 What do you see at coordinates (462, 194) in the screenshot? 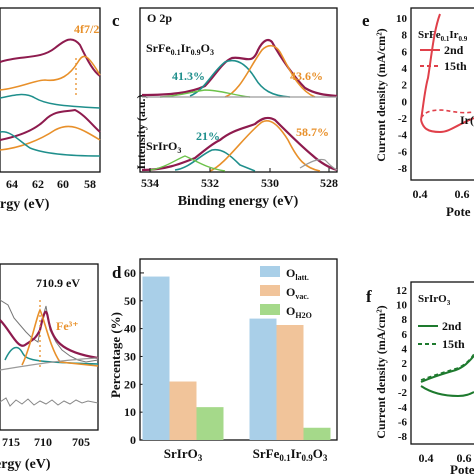
I see `panel-e-xtick-1: 0.6` at bounding box center [462, 194].